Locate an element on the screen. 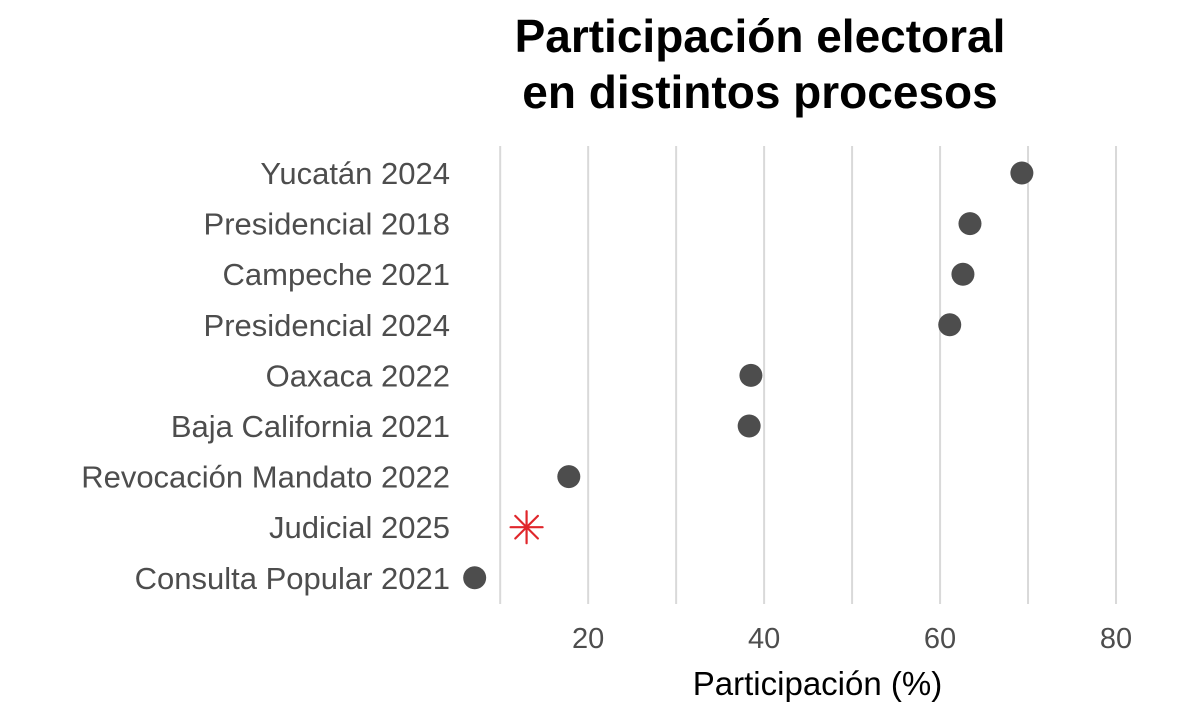 This screenshot has height=720, width=1200. category-label: Consulta Popular 2021 is located at coordinates (292, 578).